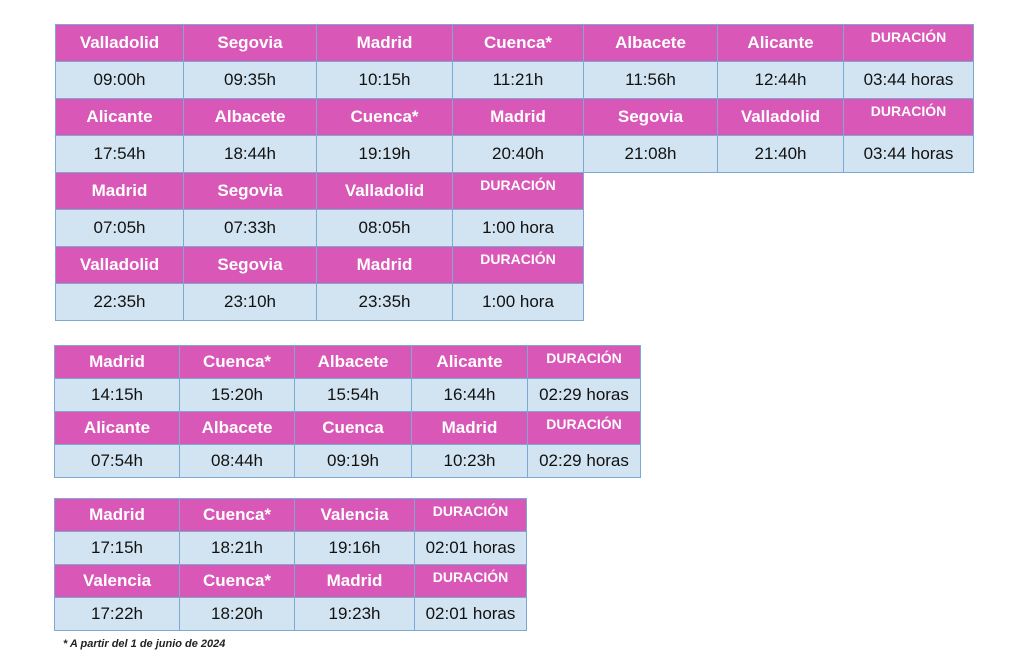 This screenshot has height=665, width=1024. I want to click on time-row: 07:54h 08:44h 09:19h 10:23h 02:29 horas, so click(347, 461).